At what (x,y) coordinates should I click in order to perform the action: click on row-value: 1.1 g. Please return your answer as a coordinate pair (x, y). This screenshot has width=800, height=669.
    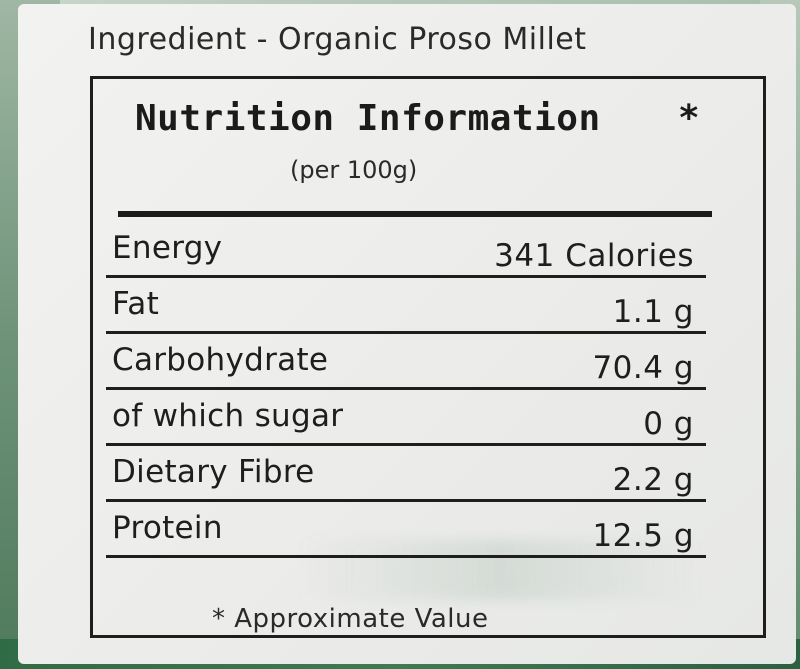
    Looking at the image, I should click on (653, 312).